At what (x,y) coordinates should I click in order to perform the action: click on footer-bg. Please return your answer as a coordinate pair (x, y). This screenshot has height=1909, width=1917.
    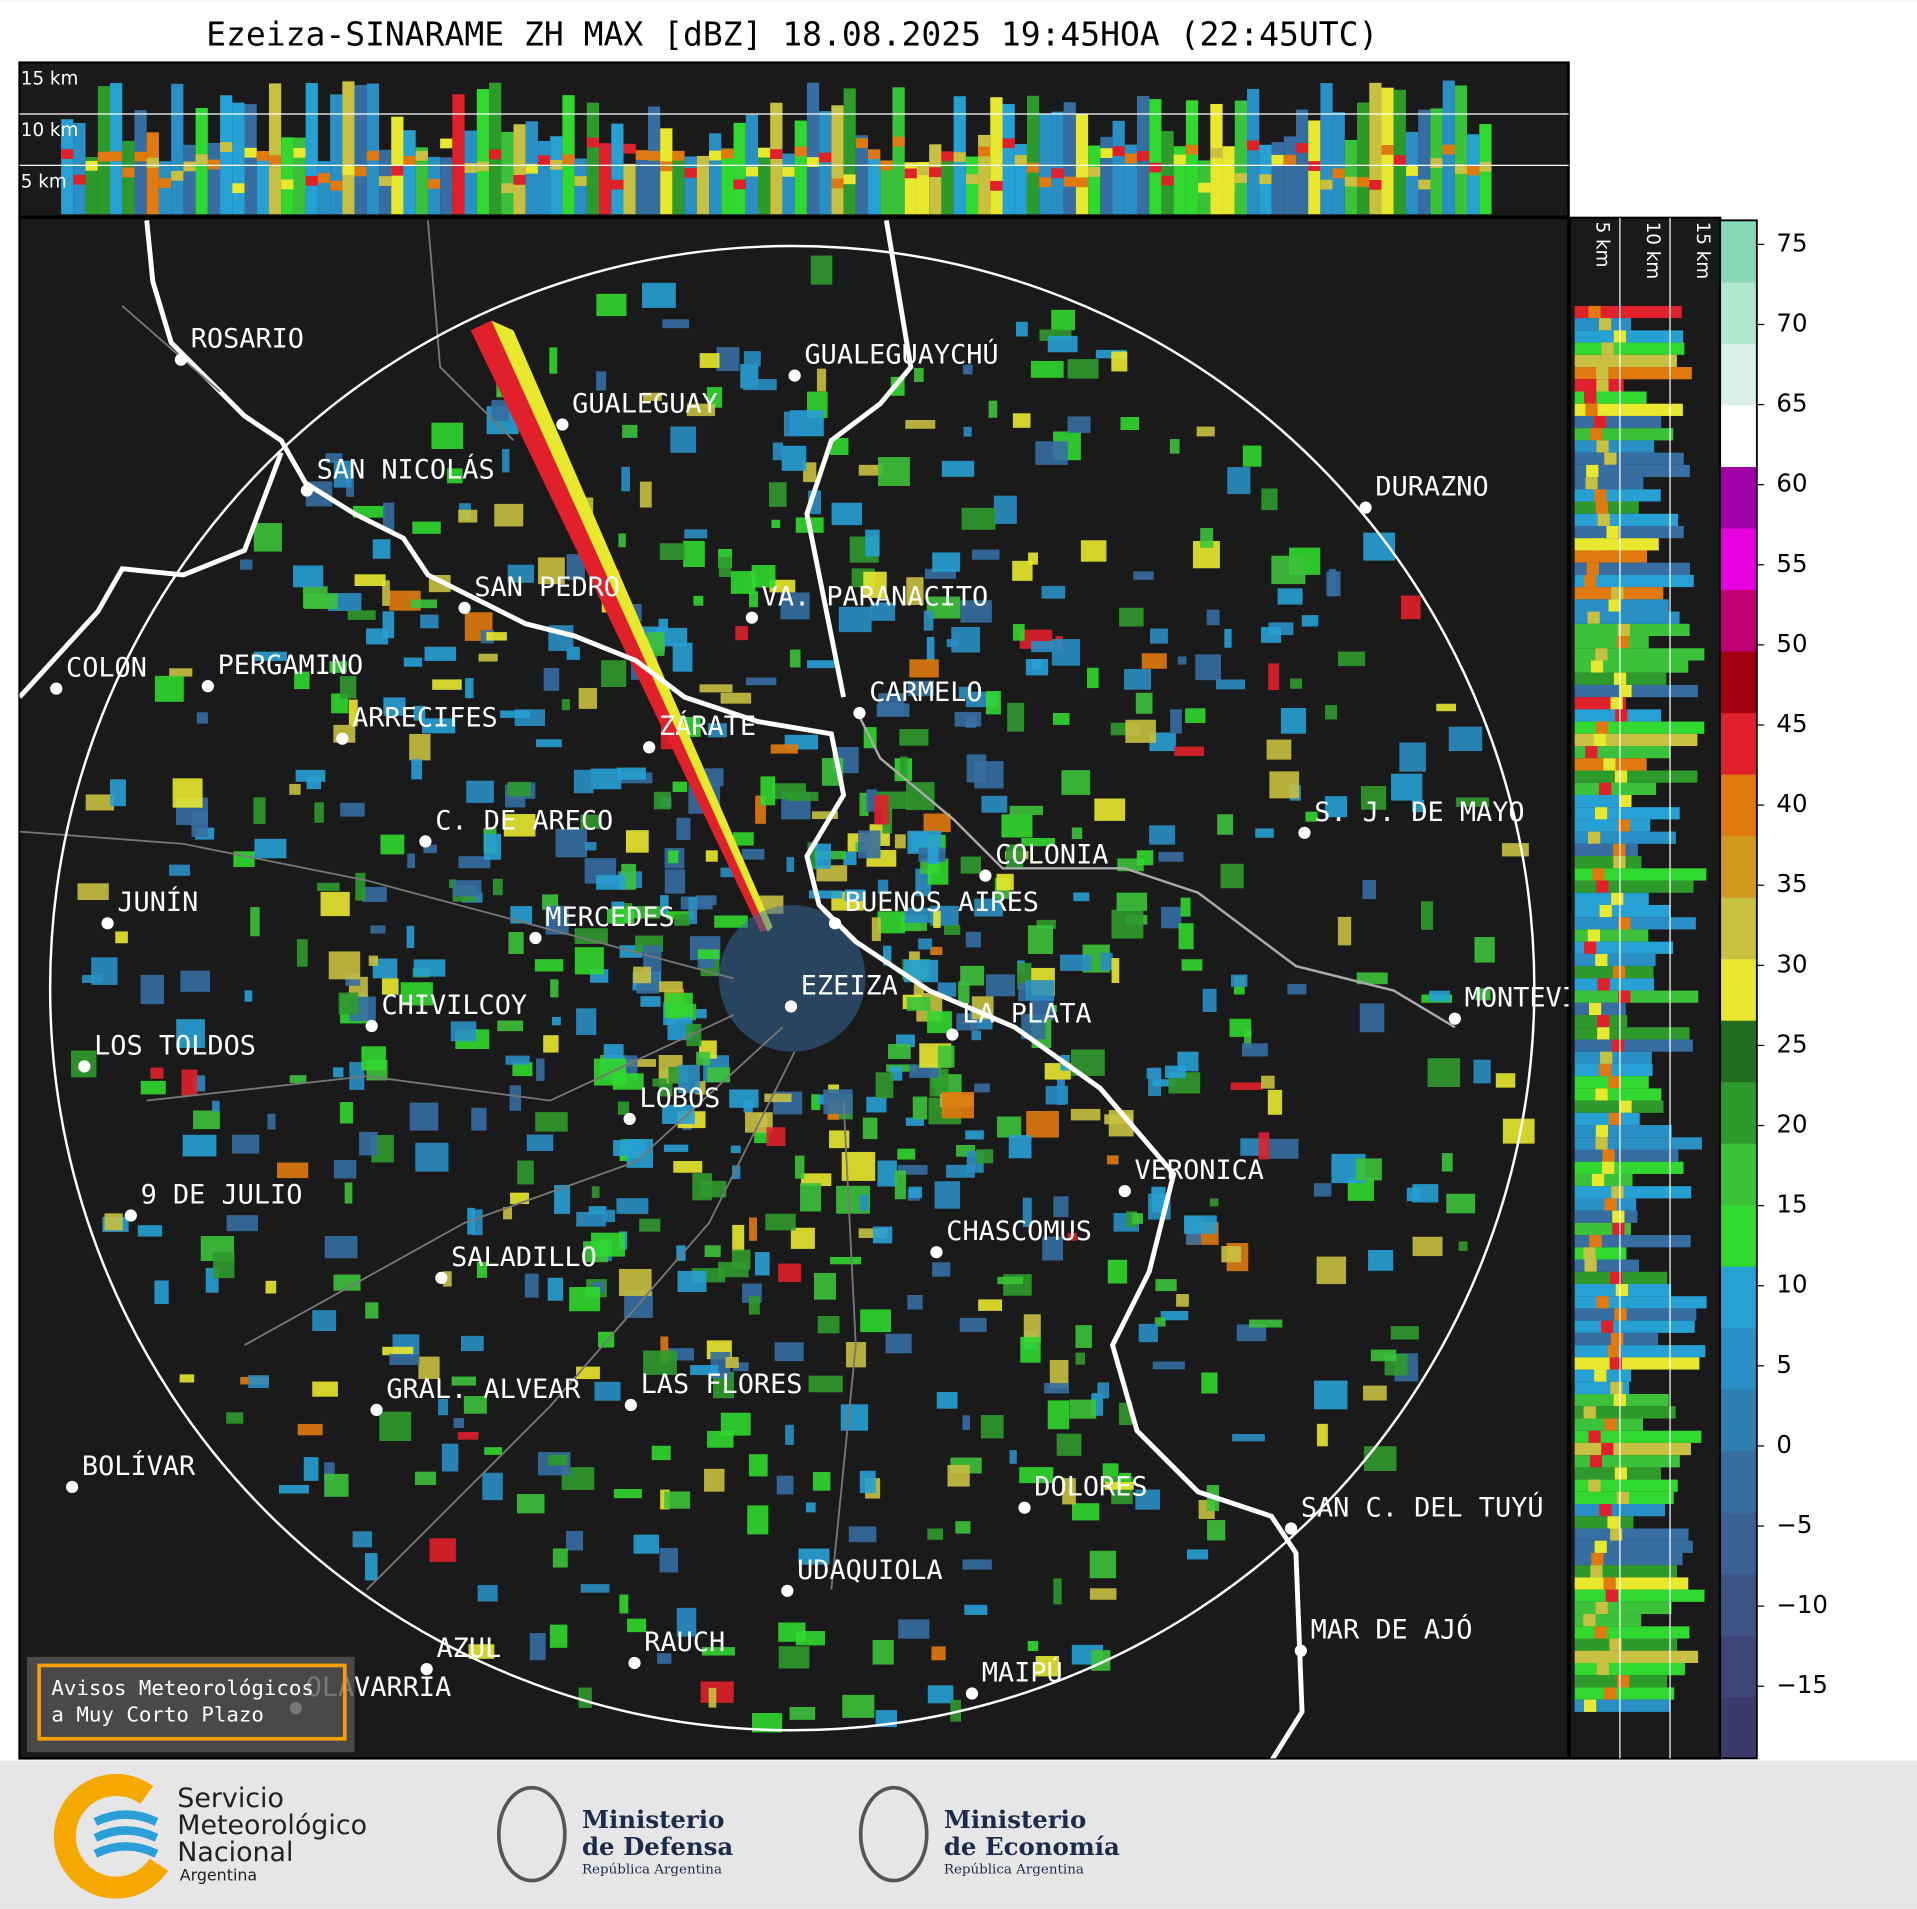
    Looking at the image, I should click on (958, 1834).